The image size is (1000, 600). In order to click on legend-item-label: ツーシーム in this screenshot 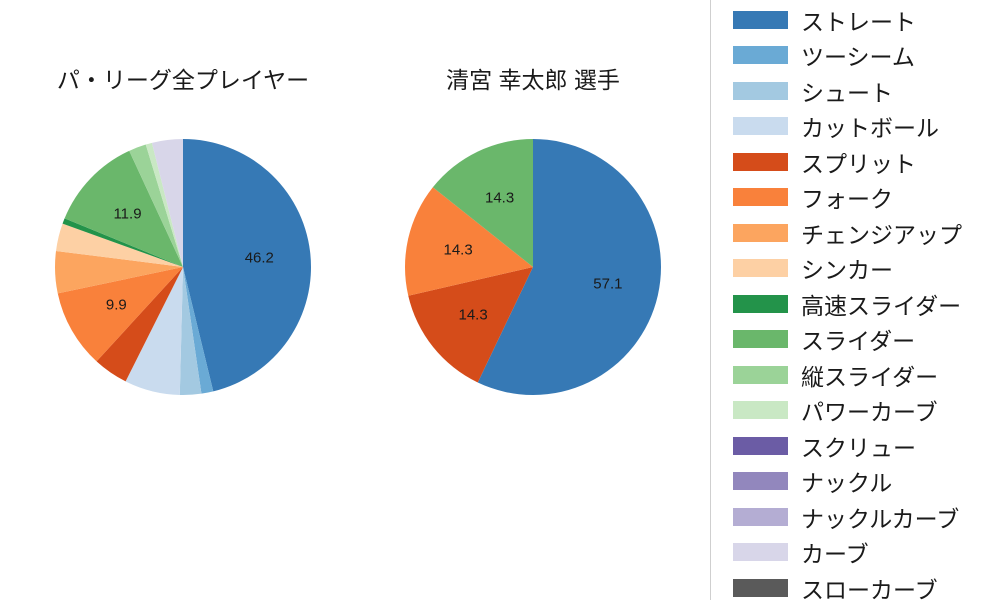, I will do `click(858, 57)`.